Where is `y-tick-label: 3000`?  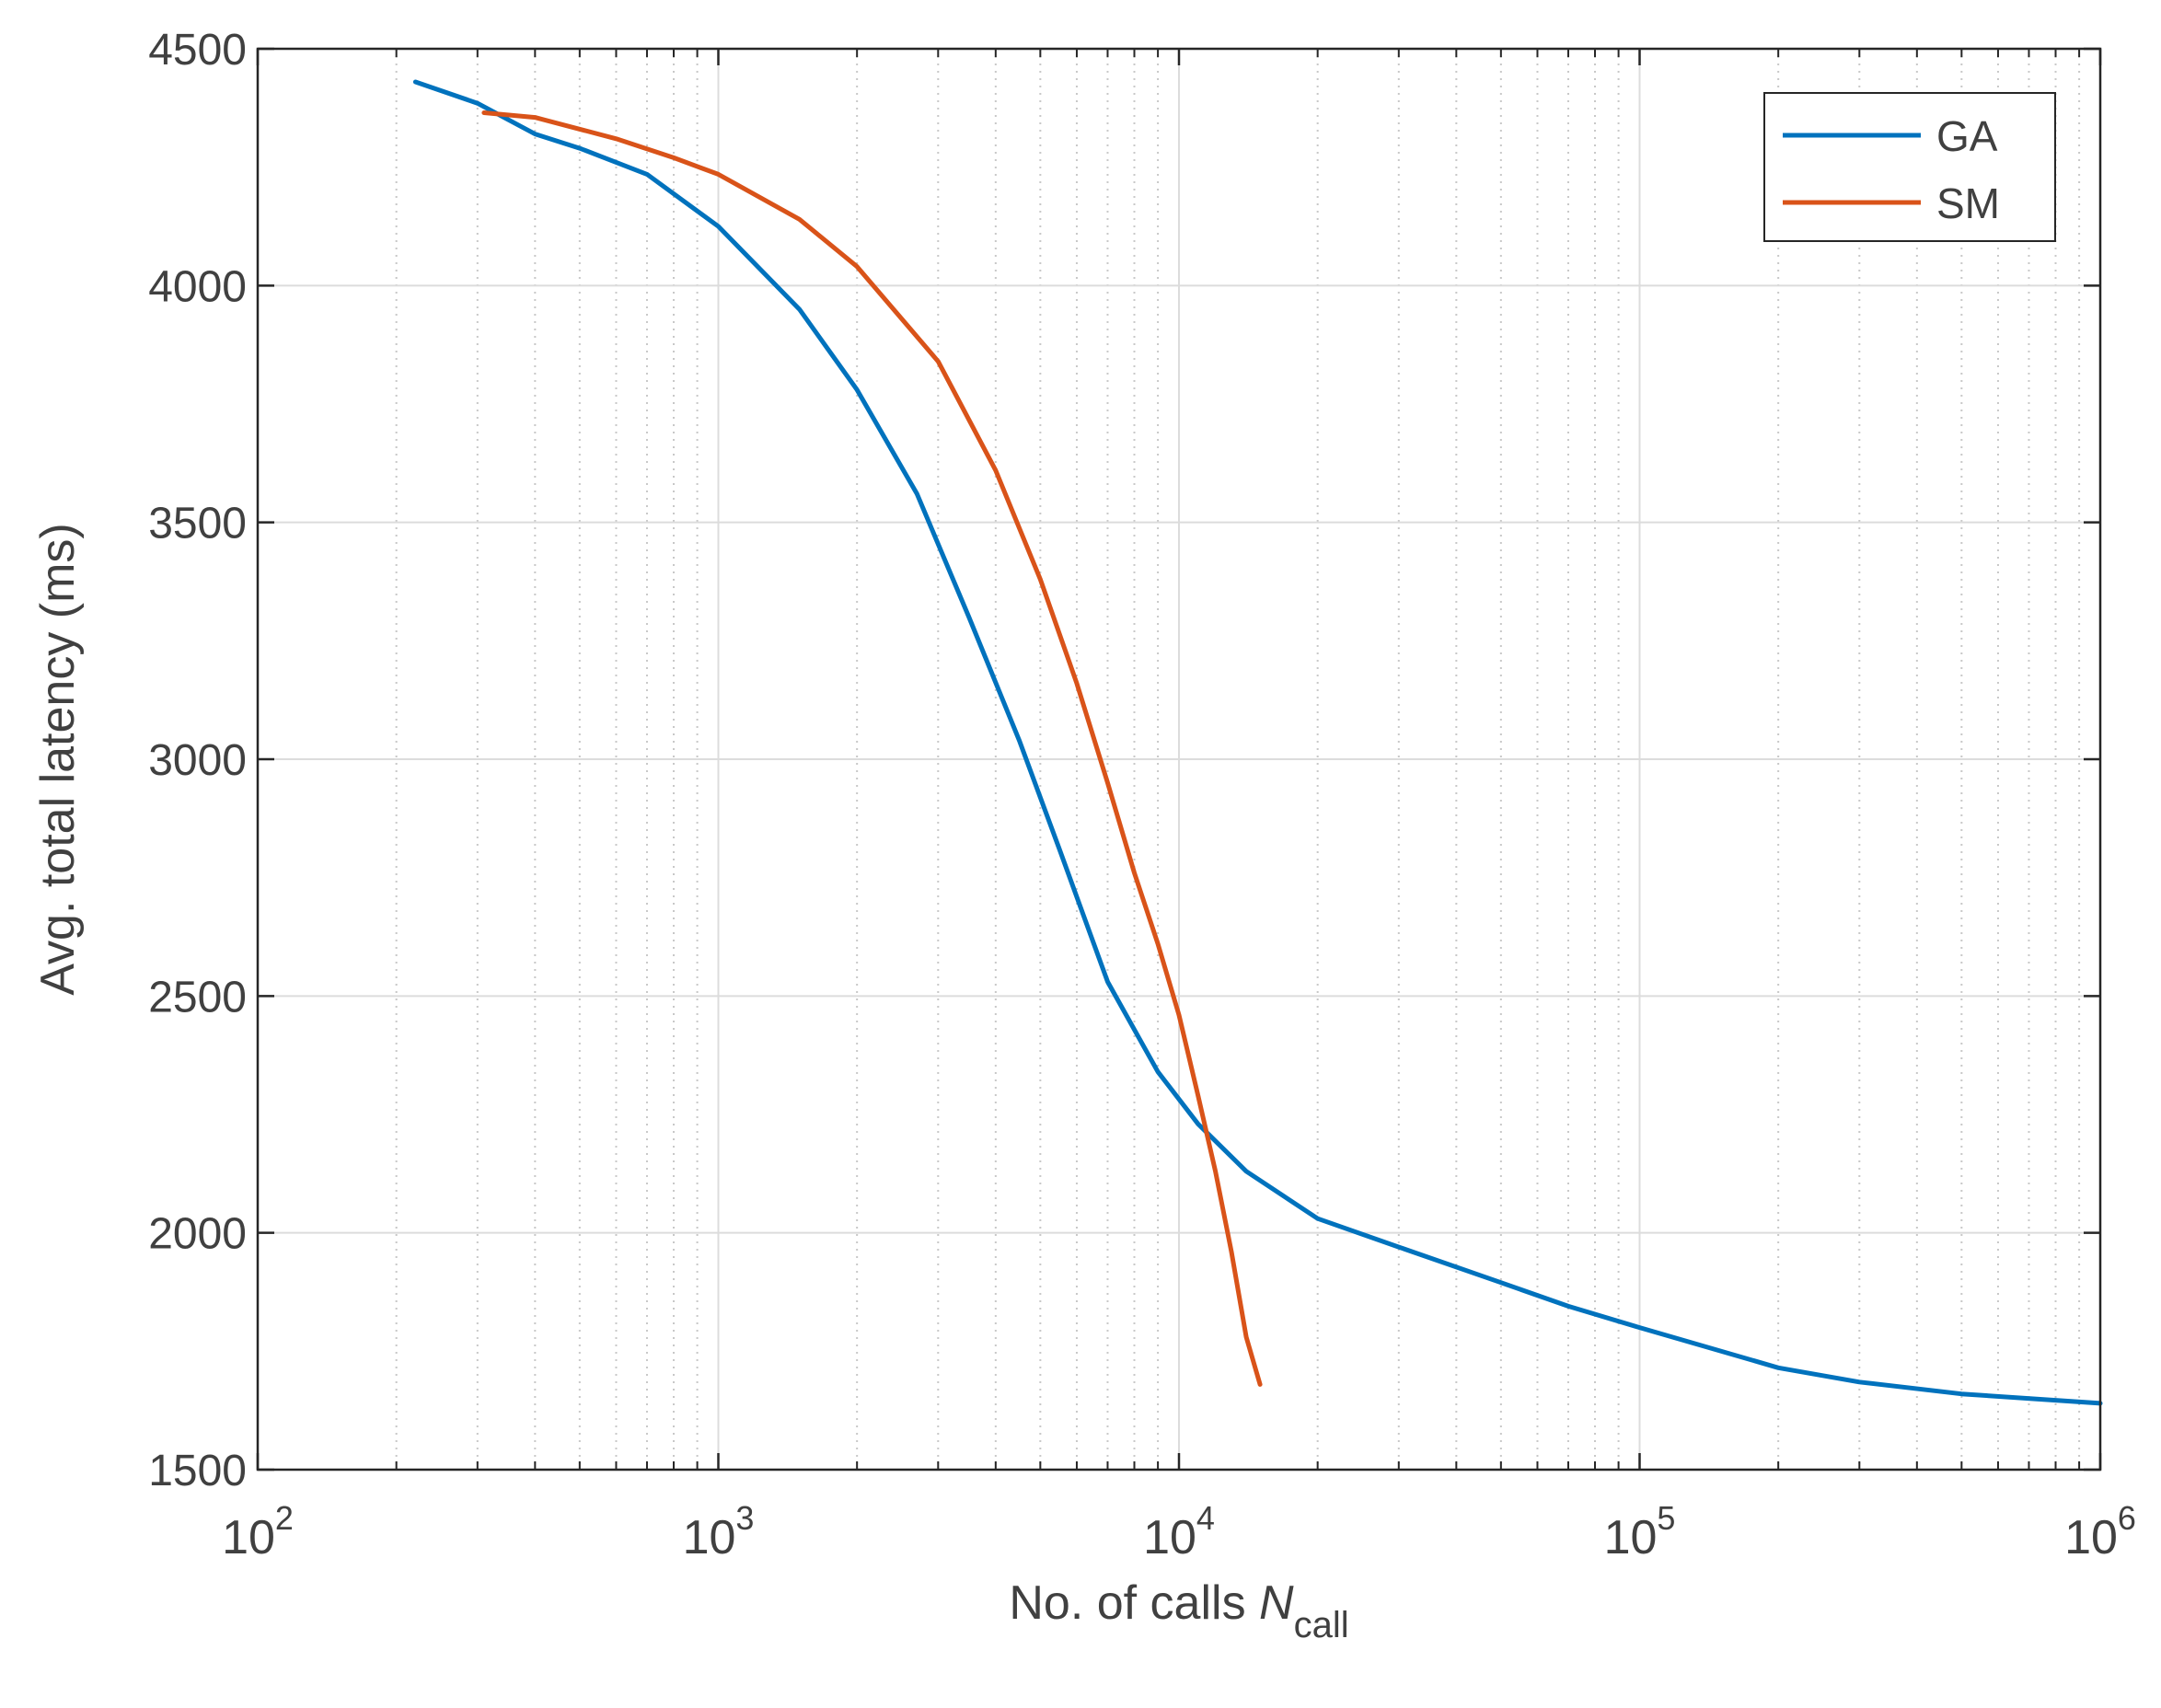
y-tick-label: 3000 is located at coordinates (197, 761).